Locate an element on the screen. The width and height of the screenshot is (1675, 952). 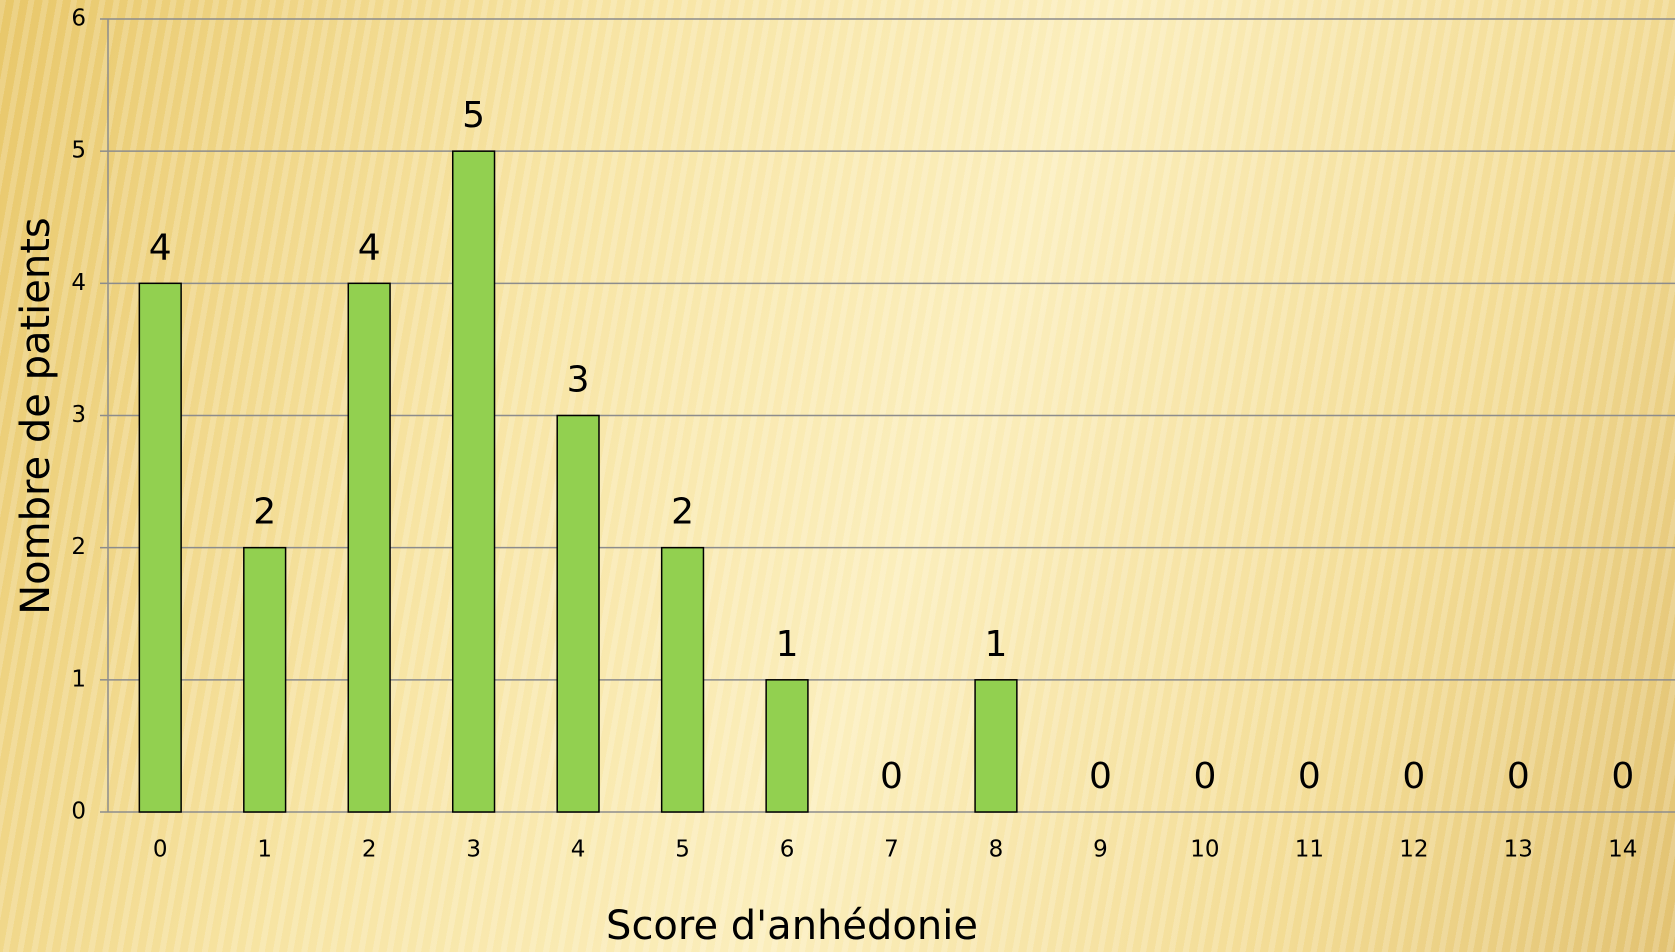
x-tick-label: 9 is located at coordinates (1100, 850).